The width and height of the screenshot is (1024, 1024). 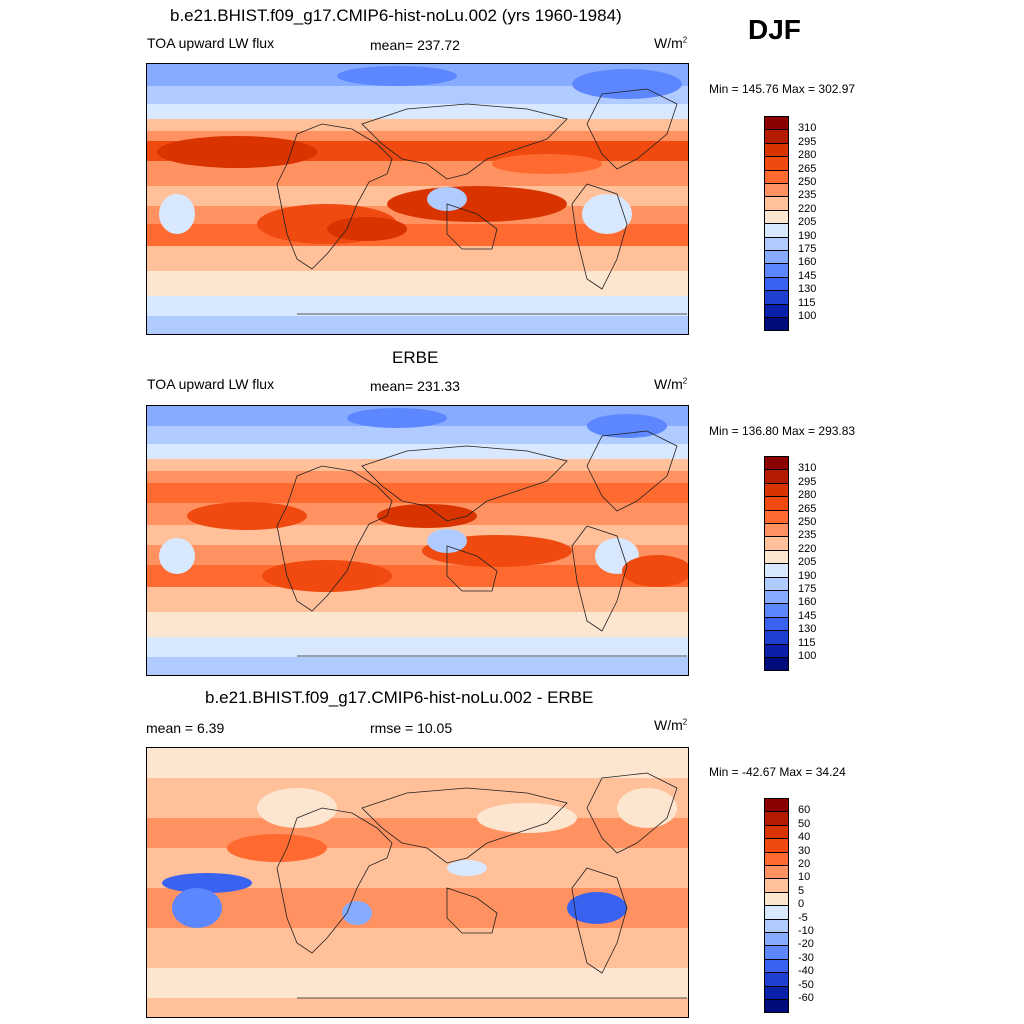 What do you see at coordinates (807, 481) in the screenshot?
I see `colorbar-tick-label: 295` at bounding box center [807, 481].